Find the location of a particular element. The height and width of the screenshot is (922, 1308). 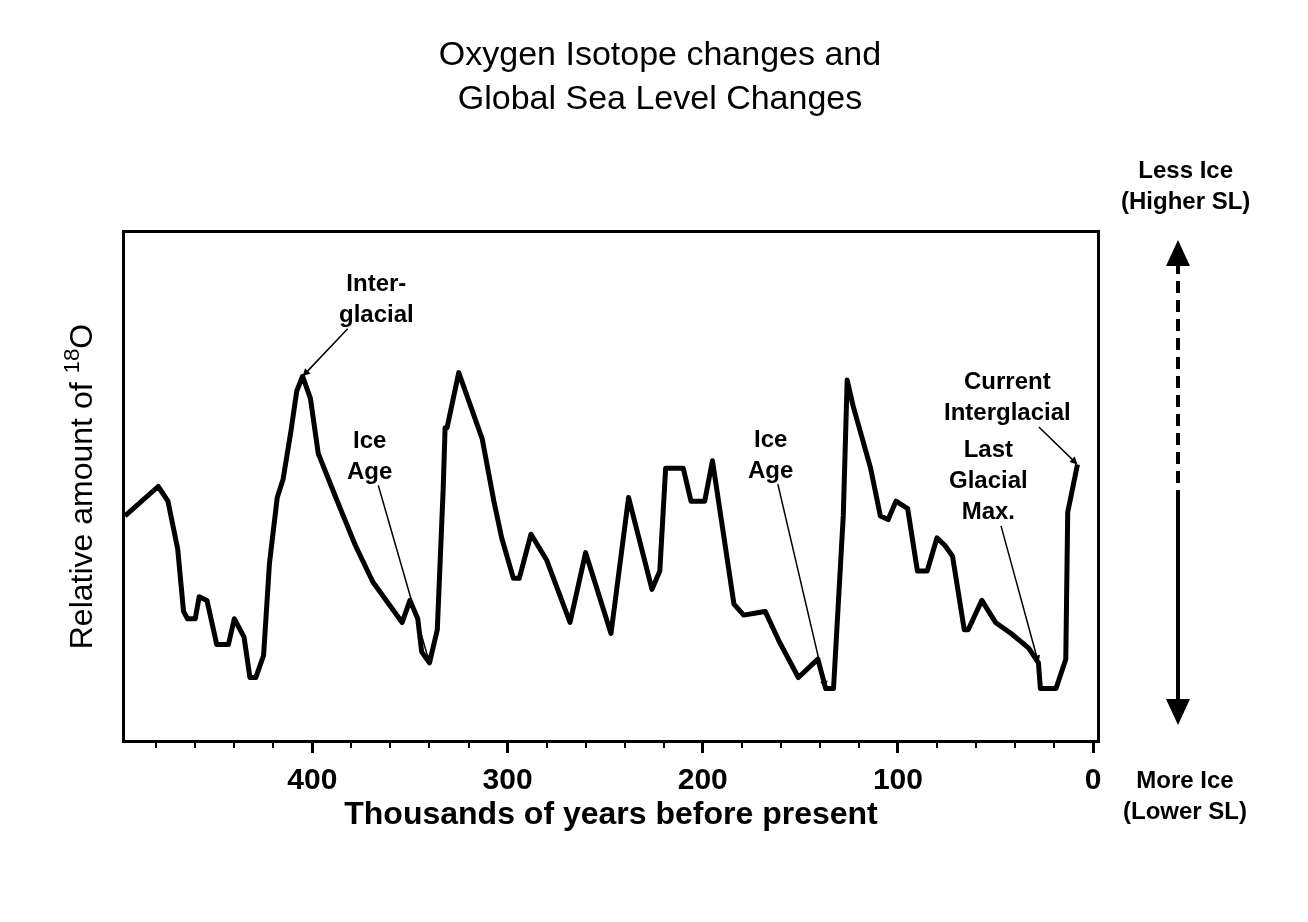

x-tick-label: 300 is located at coordinates (507, 778).